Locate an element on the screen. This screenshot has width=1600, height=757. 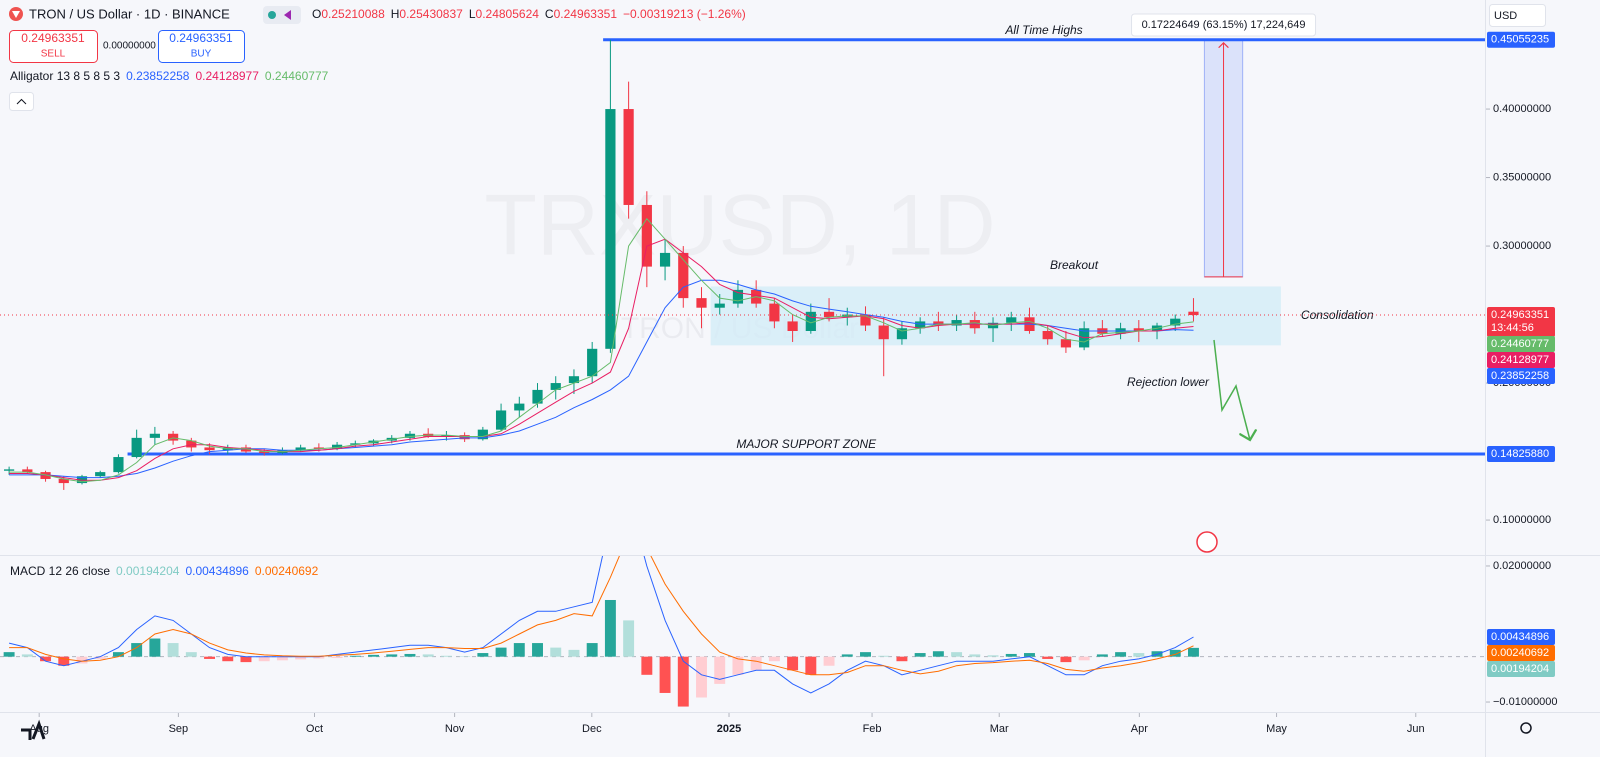
collapse-button is located at coordinates (21, 101).